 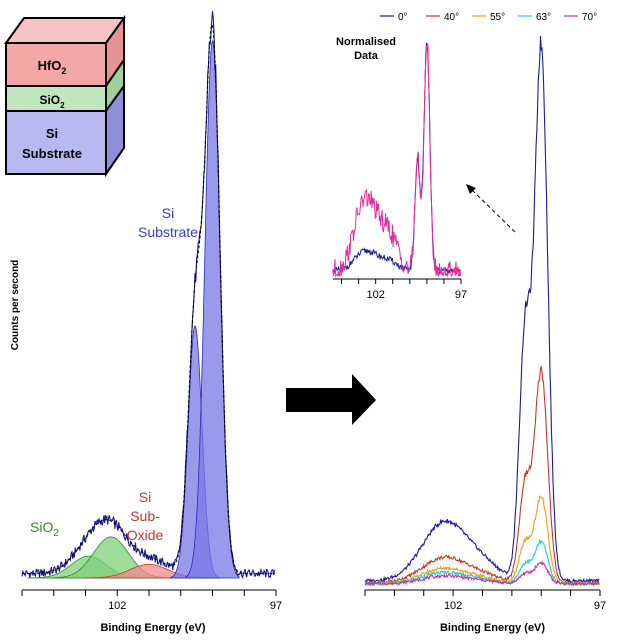 What do you see at coordinates (152, 628) in the screenshot?
I see `left-x-axis-label: Binding Energy (eV)` at bounding box center [152, 628].